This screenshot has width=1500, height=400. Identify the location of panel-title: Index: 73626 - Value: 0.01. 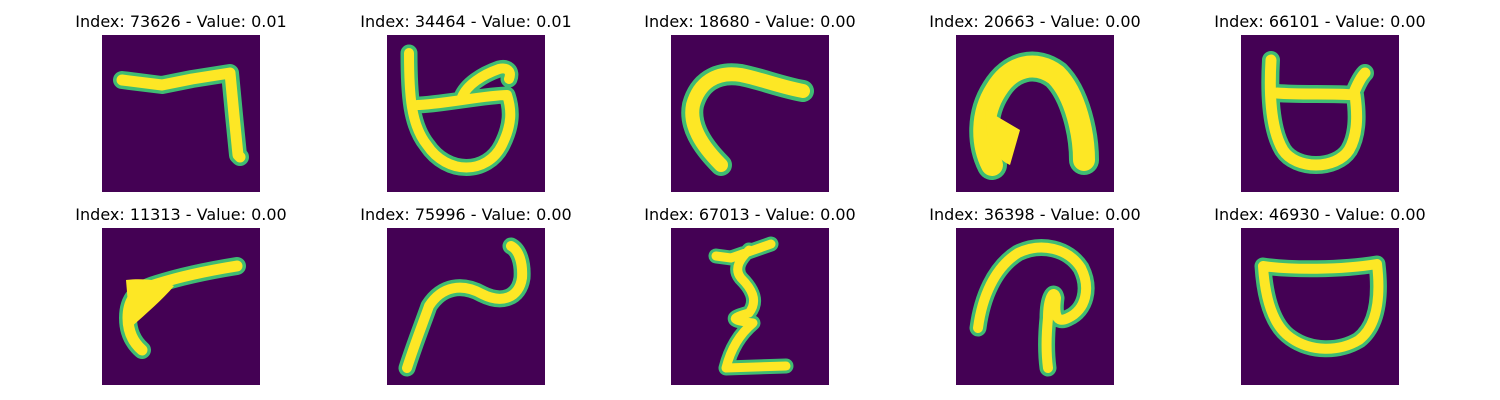
(181, 21).